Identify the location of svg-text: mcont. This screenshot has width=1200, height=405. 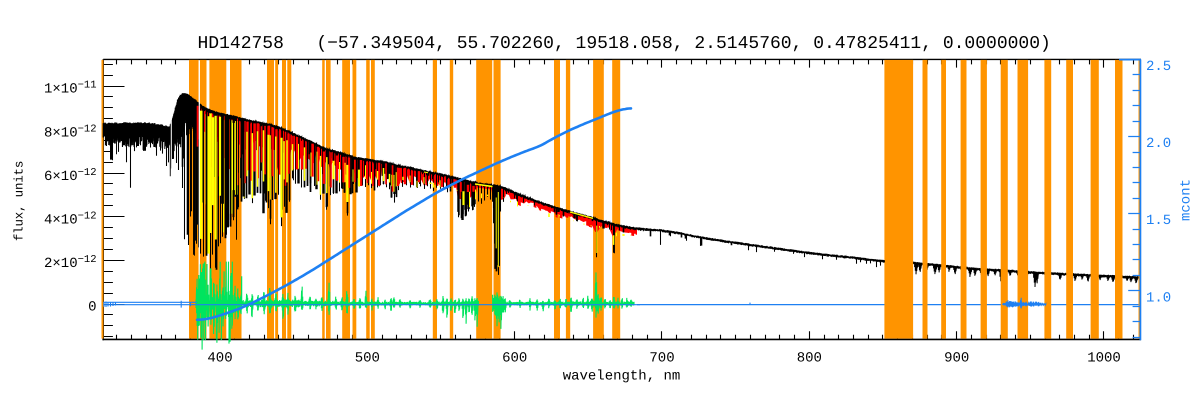
(1187, 200).